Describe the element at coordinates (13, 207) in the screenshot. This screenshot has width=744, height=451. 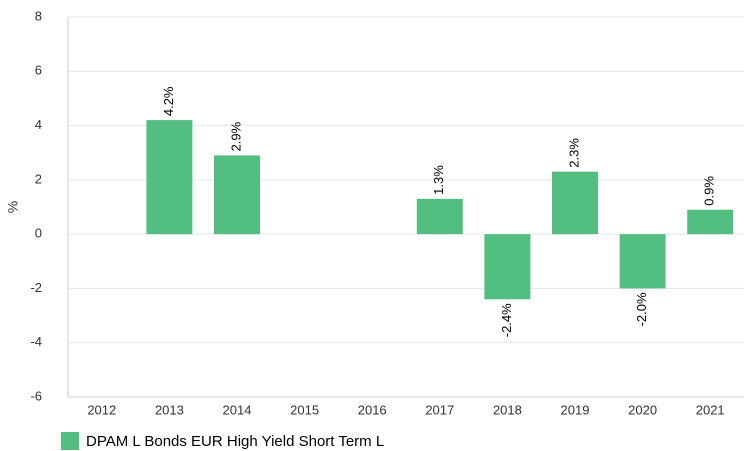
I see `y-axis-label: %` at that location.